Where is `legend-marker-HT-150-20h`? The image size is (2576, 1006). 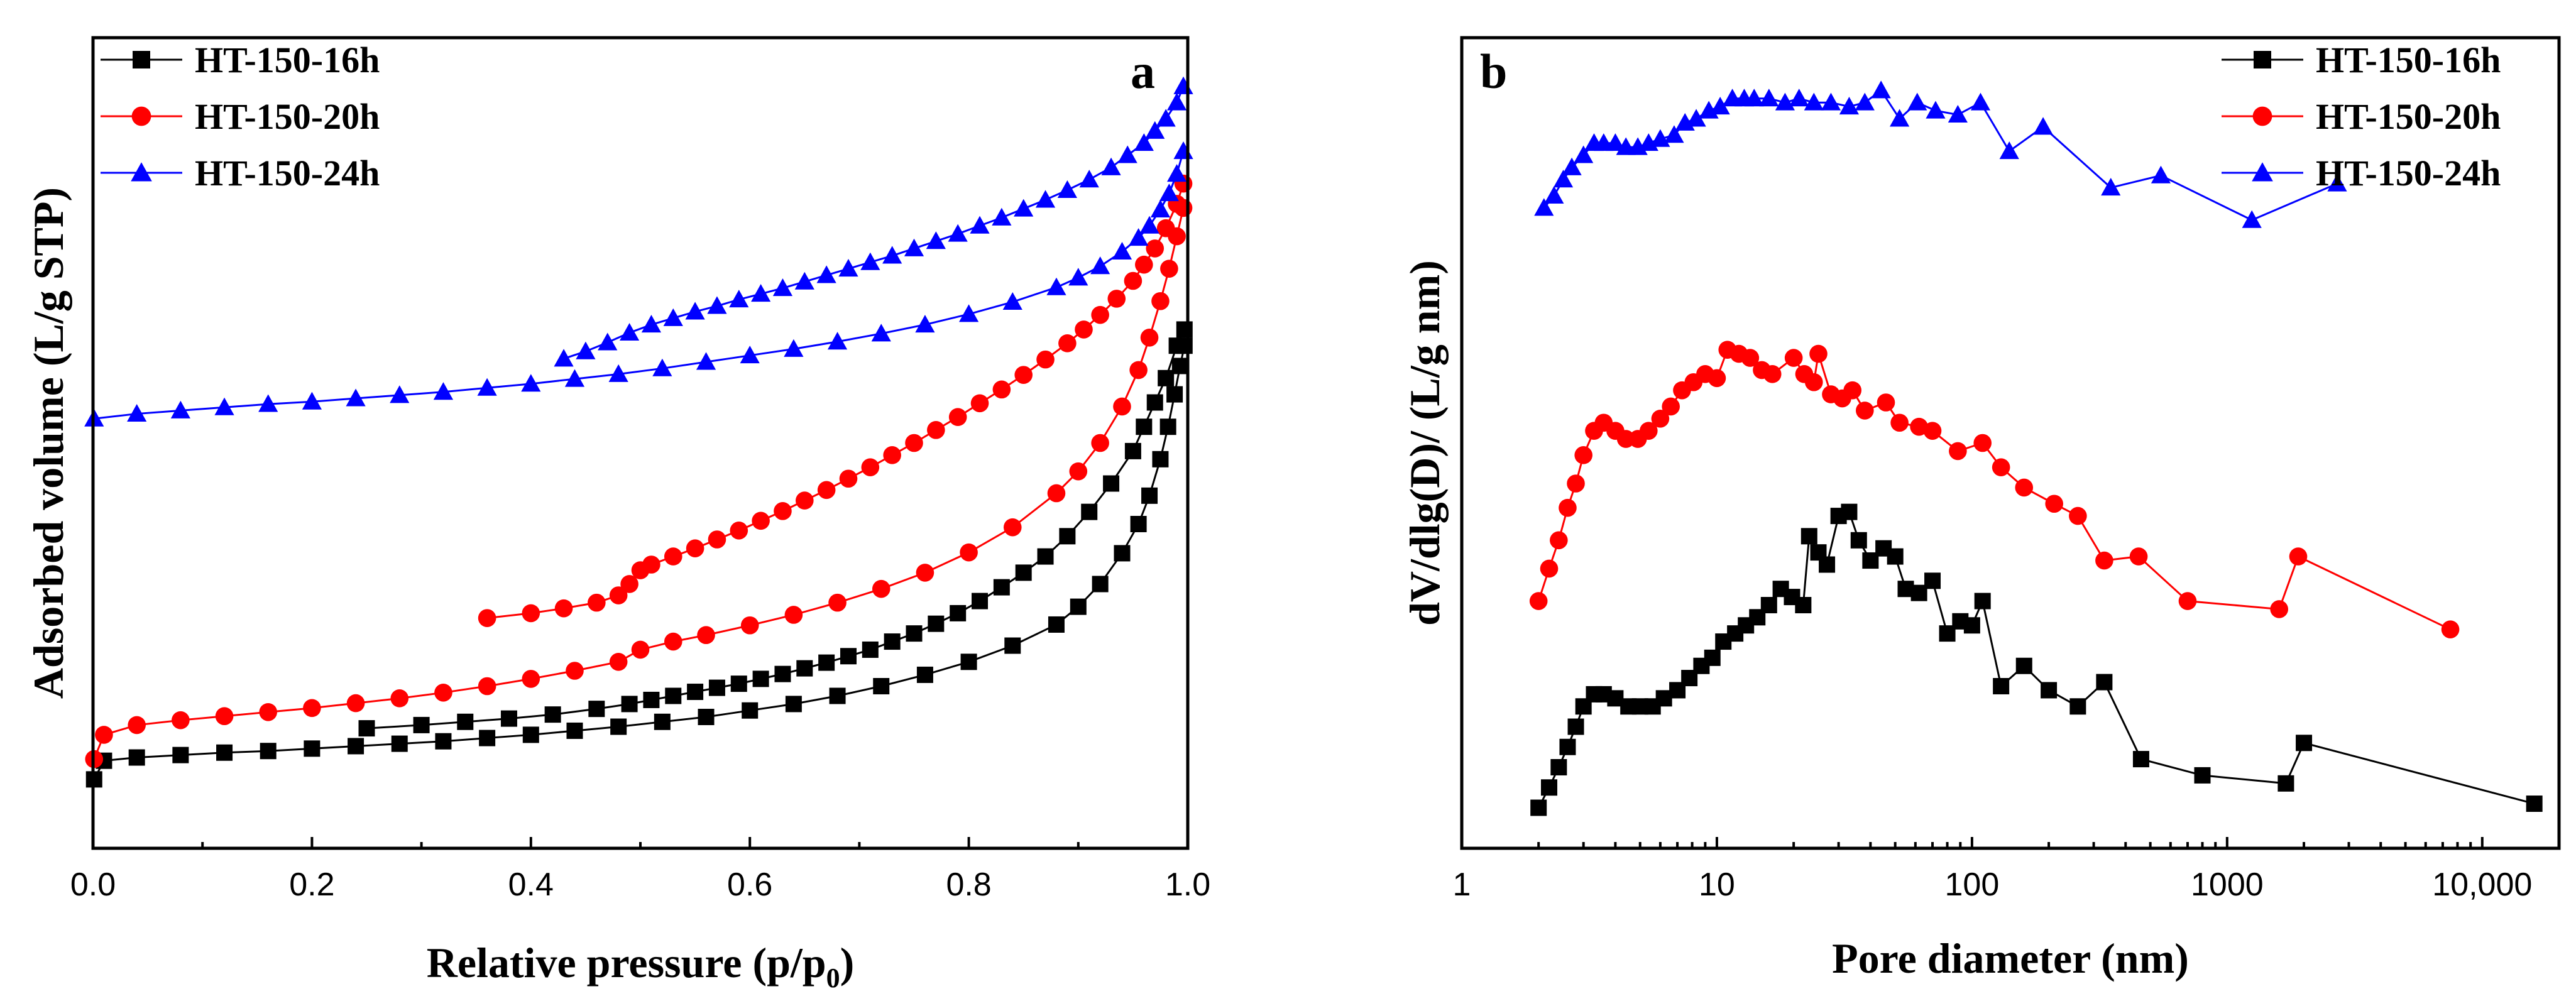 legend-marker-HT-150-20h is located at coordinates (141, 116).